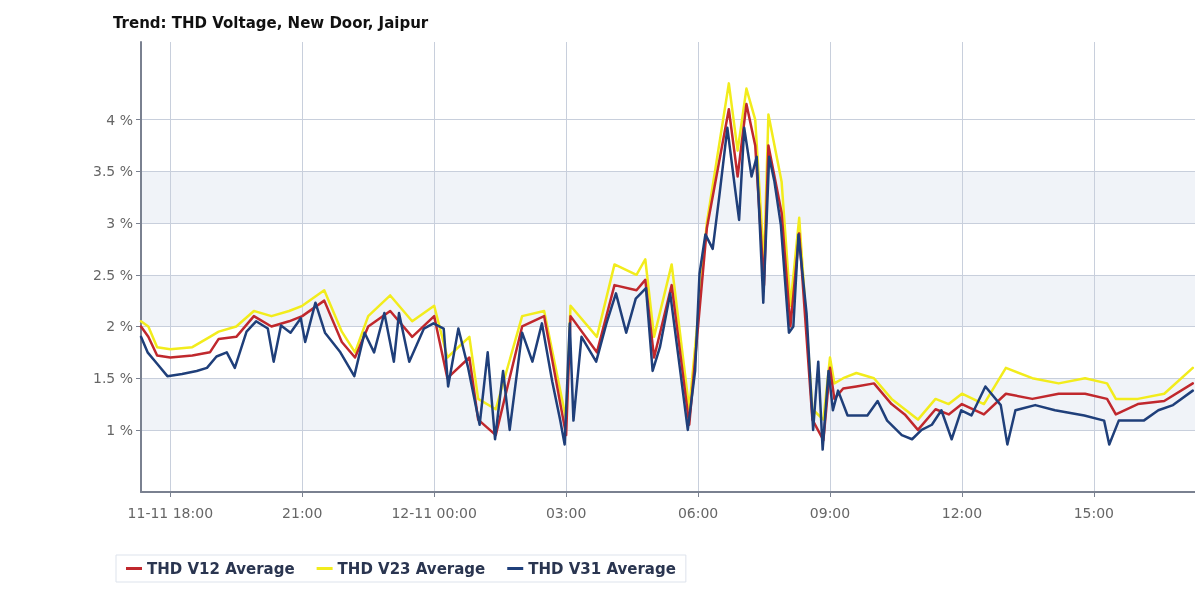 This screenshot has height=594, width=1203. I want to click on legend-label: THD V12 Average, so click(221, 568).